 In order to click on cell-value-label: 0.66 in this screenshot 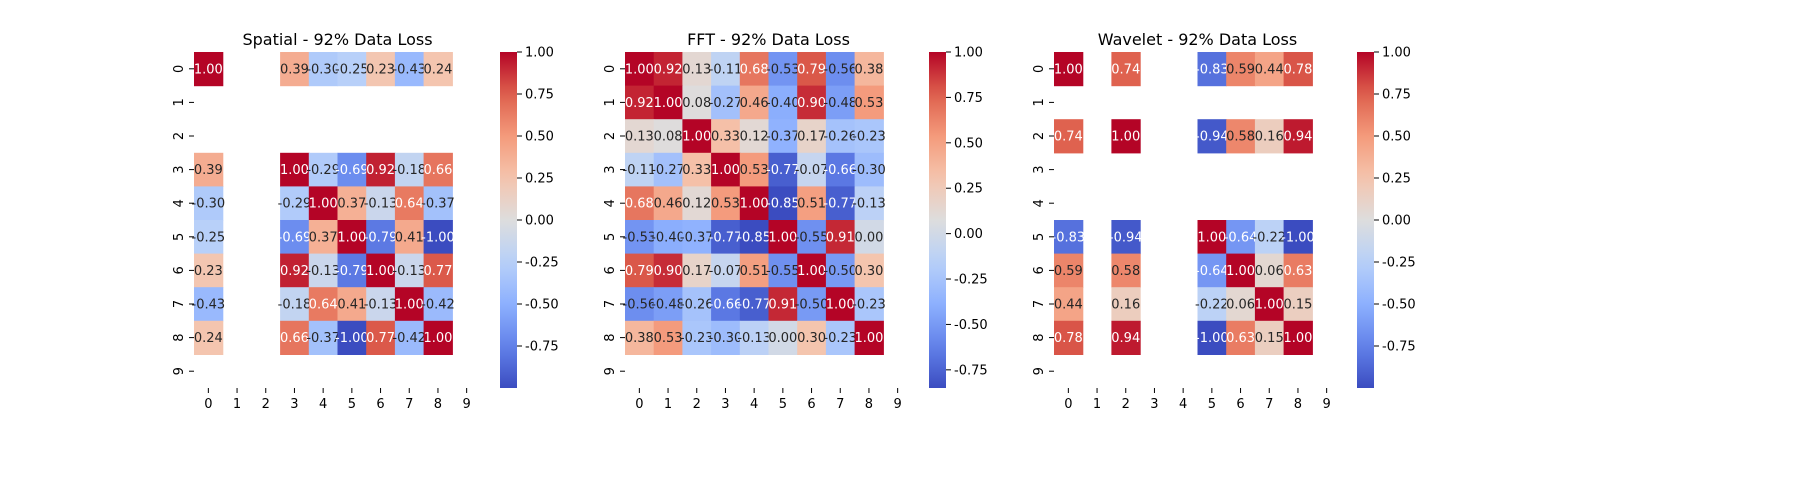, I will do `click(294, 338)`.